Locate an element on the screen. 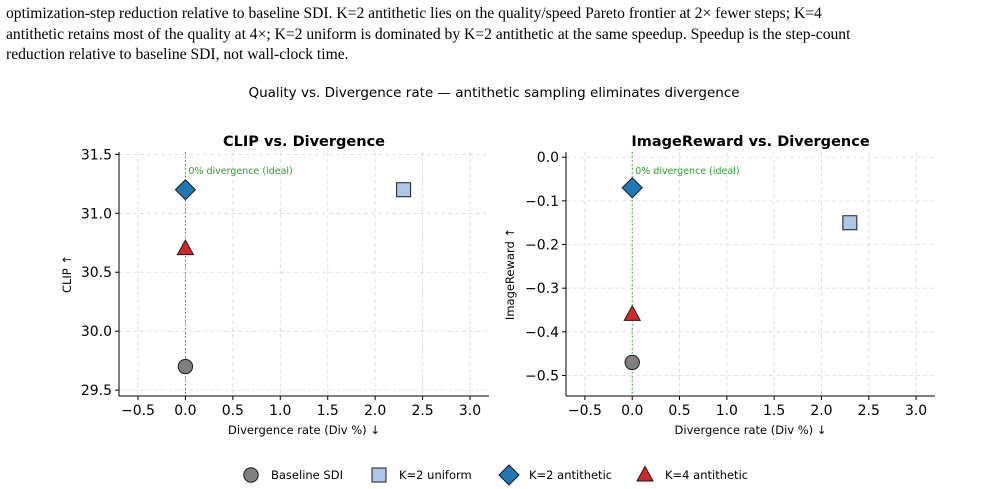 This screenshot has height=489, width=1002. imagereward-x-tick-label-2: 0.5 is located at coordinates (679, 411).